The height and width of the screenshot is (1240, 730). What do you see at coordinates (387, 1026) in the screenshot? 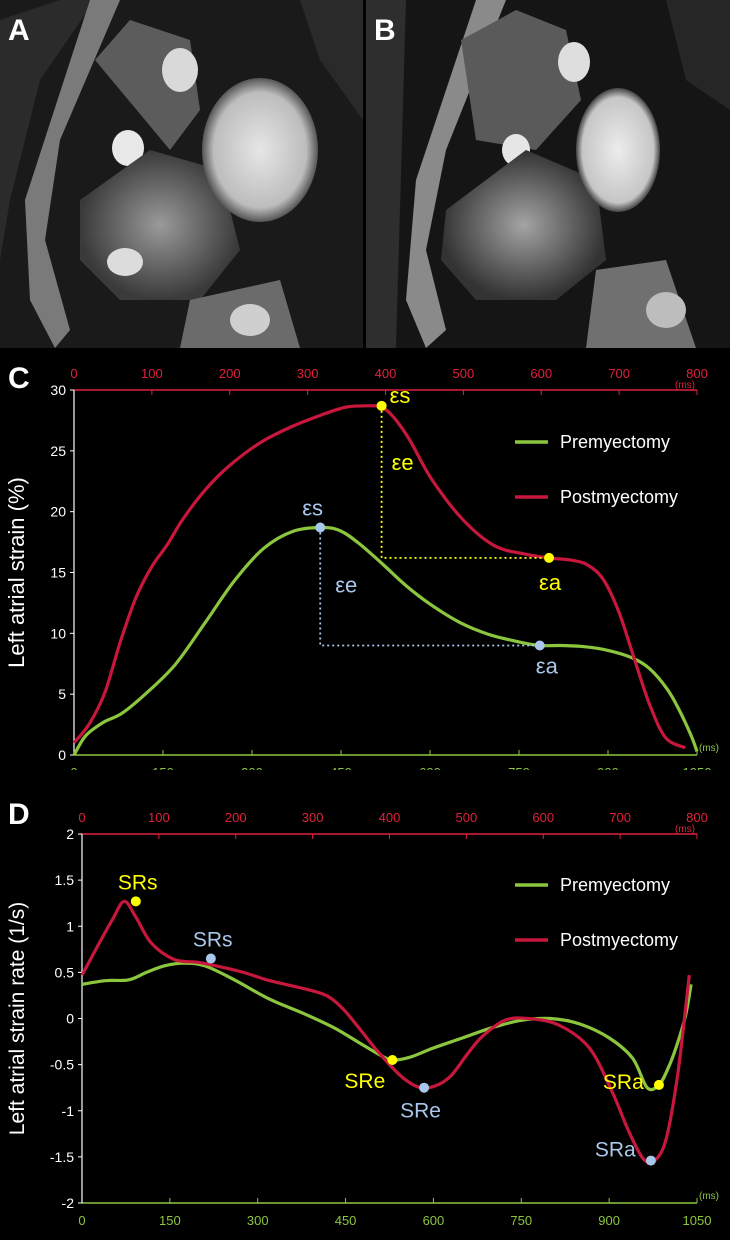
I see `premyectomy-line` at bounding box center [387, 1026].